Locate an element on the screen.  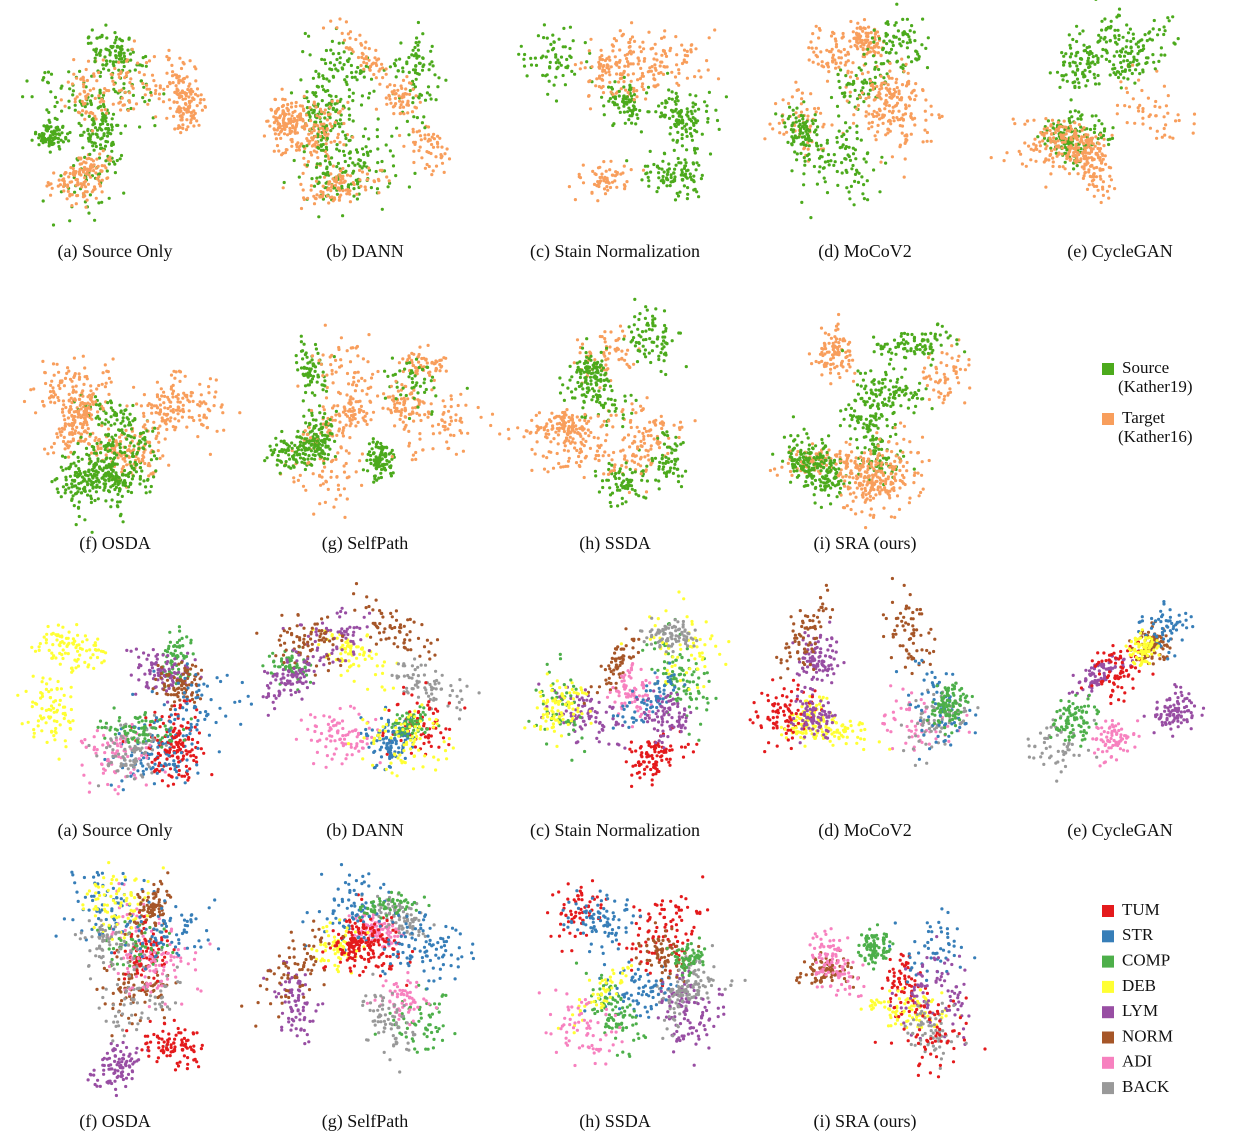
caption: (d) MoCoV2 is located at coordinates (865, 251).